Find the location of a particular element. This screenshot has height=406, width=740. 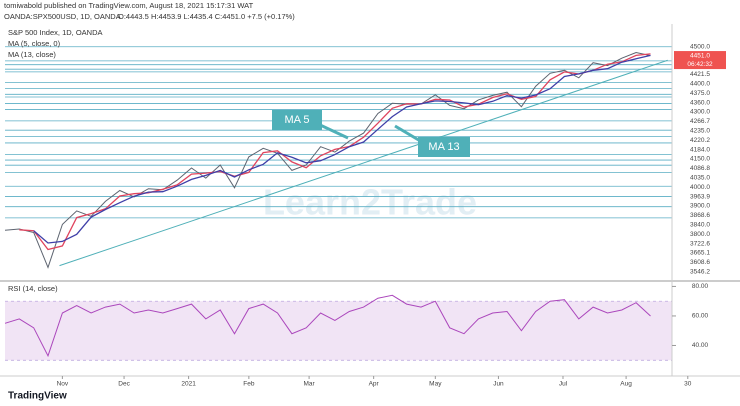

rsi-tick-label: 40.00 is located at coordinates (700, 345).